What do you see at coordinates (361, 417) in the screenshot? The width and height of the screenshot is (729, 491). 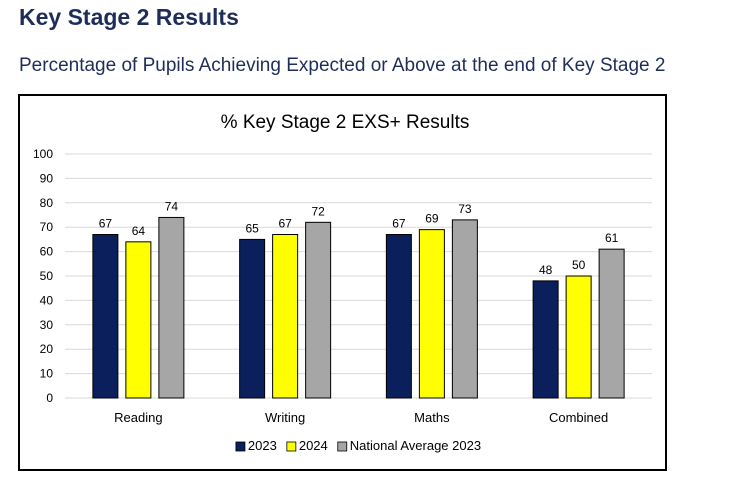 I see `x-axis: Reading Writing Maths Combined` at bounding box center [361, 417].